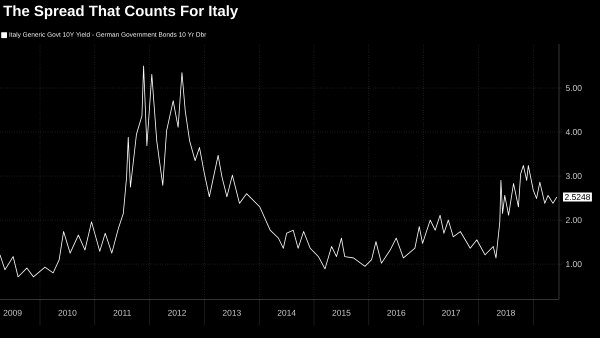 The image size is (600, 338). I want to click on x-tick-label: 2011, so click(122, 313).